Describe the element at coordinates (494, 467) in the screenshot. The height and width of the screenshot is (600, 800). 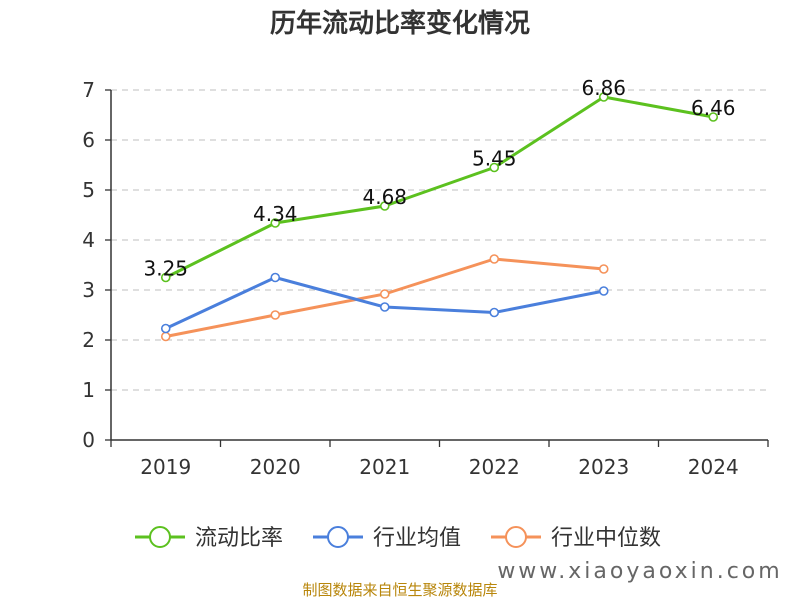
I see `x-tick-label: 2022` at that location.